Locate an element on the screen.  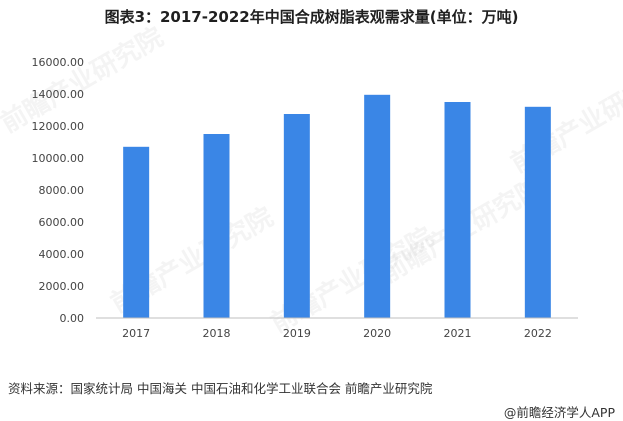
y-tick-label: 2000.00 is located at coordinates (62, 286).